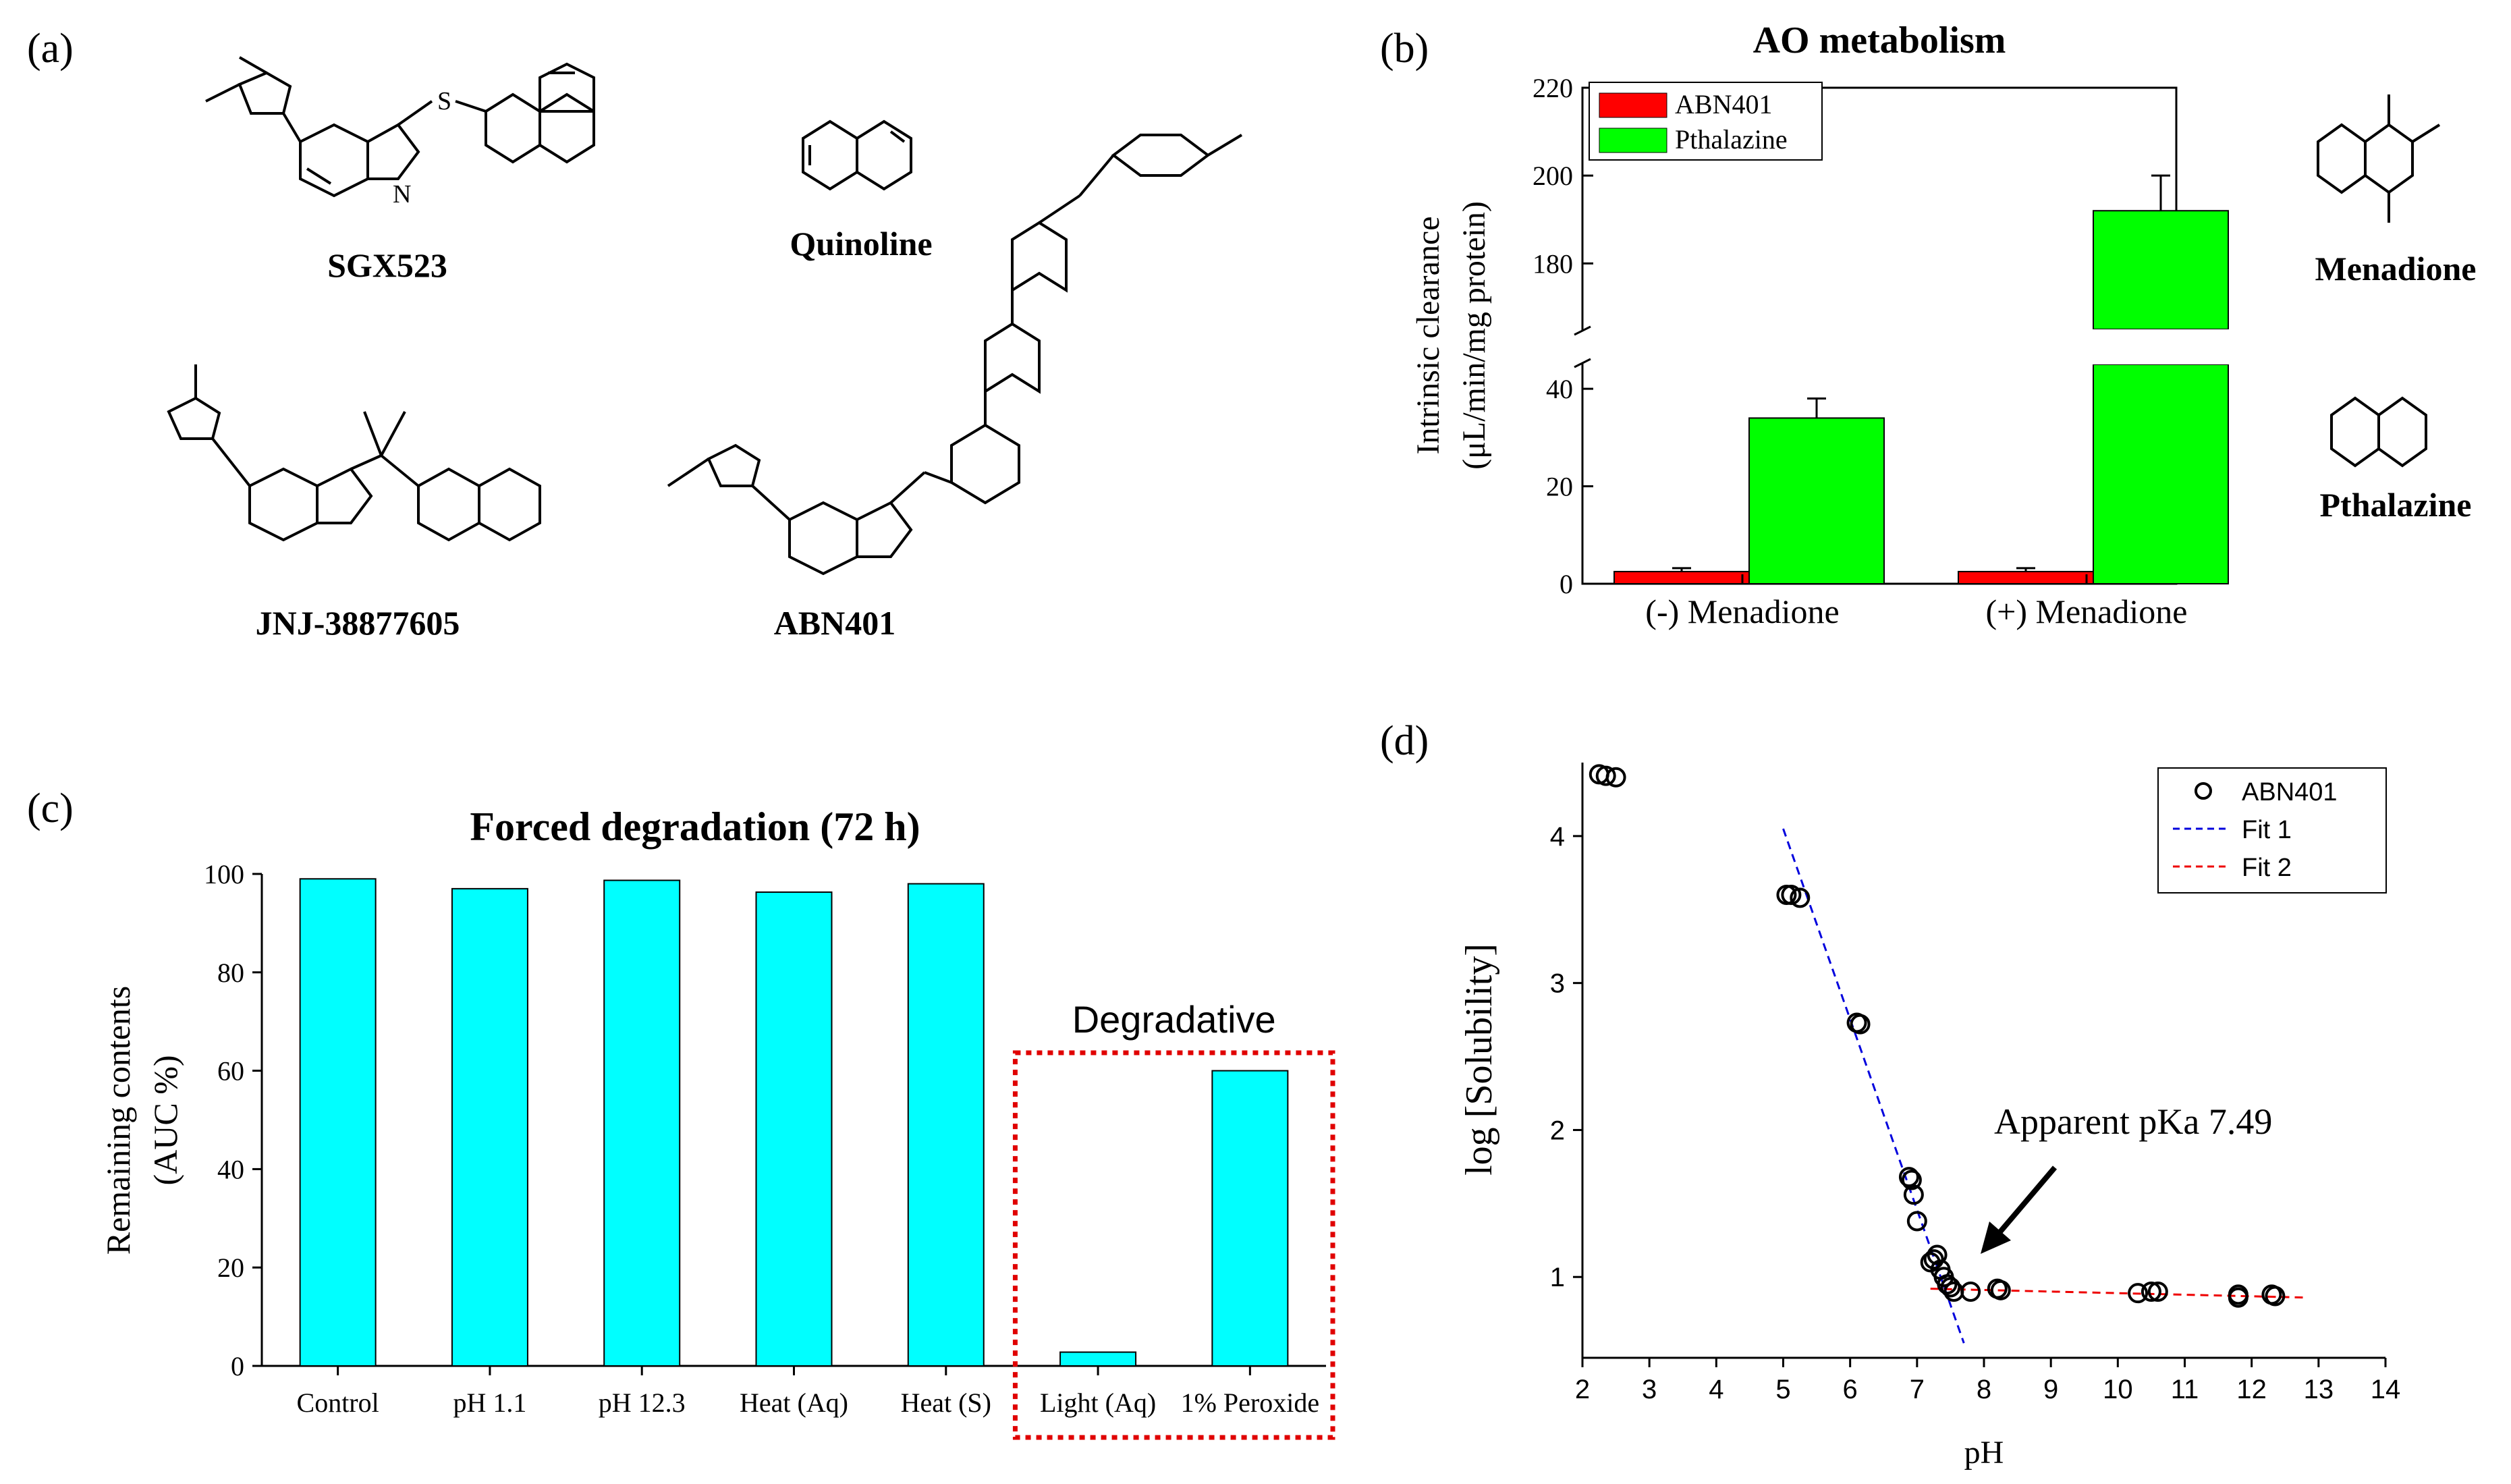  Describe the element at coordinates (165, 1120) in the screenshot. I see `chart-c-ylabel-2: (AUC %)` at that location.